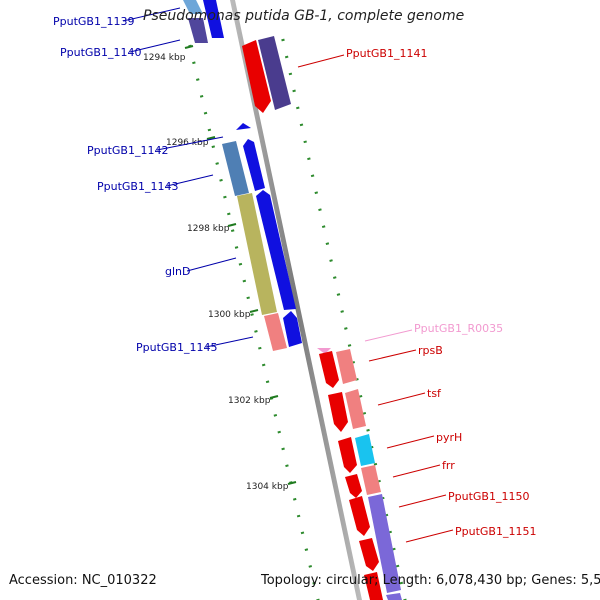 This screenshot has height=600, width=600. Describe the element at coordinates (371, 480) in the screenshot. I see `feature-frr` at that location.